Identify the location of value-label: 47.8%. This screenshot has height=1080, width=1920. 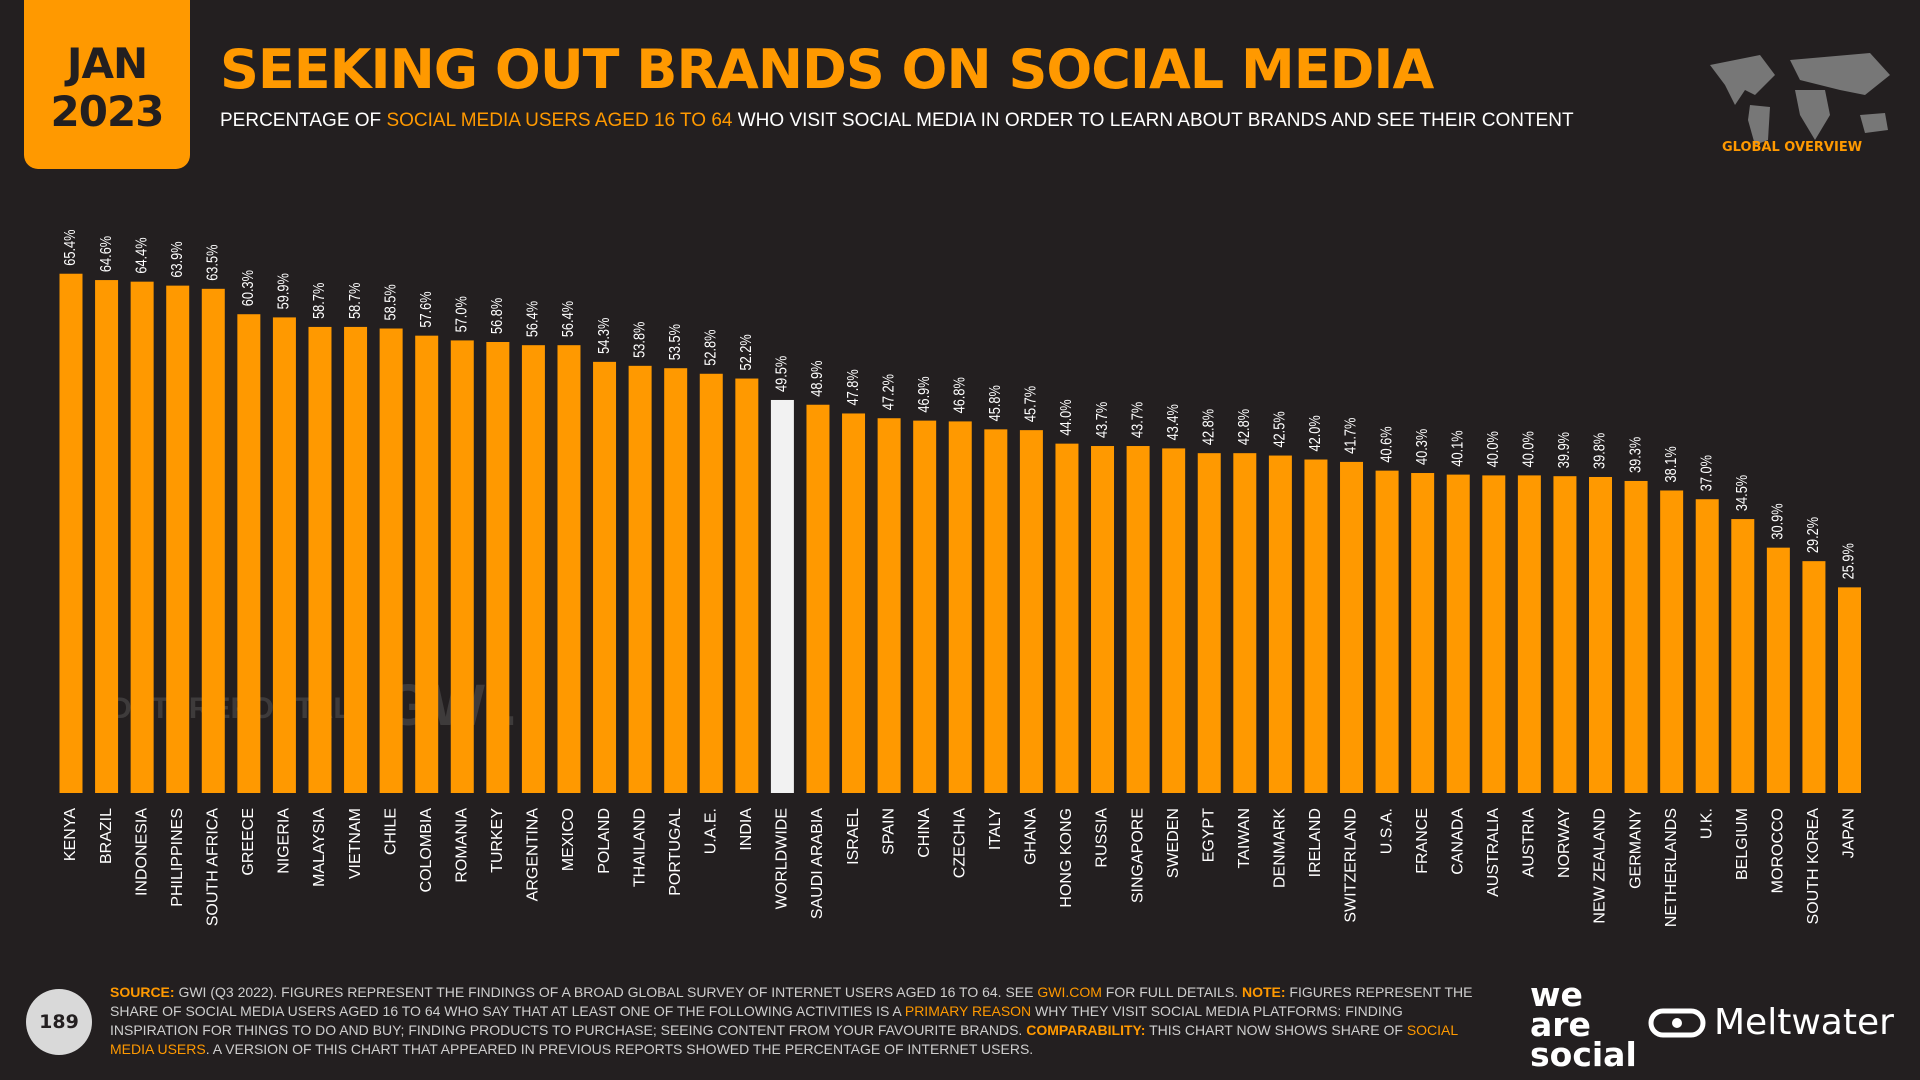
(854, 387).